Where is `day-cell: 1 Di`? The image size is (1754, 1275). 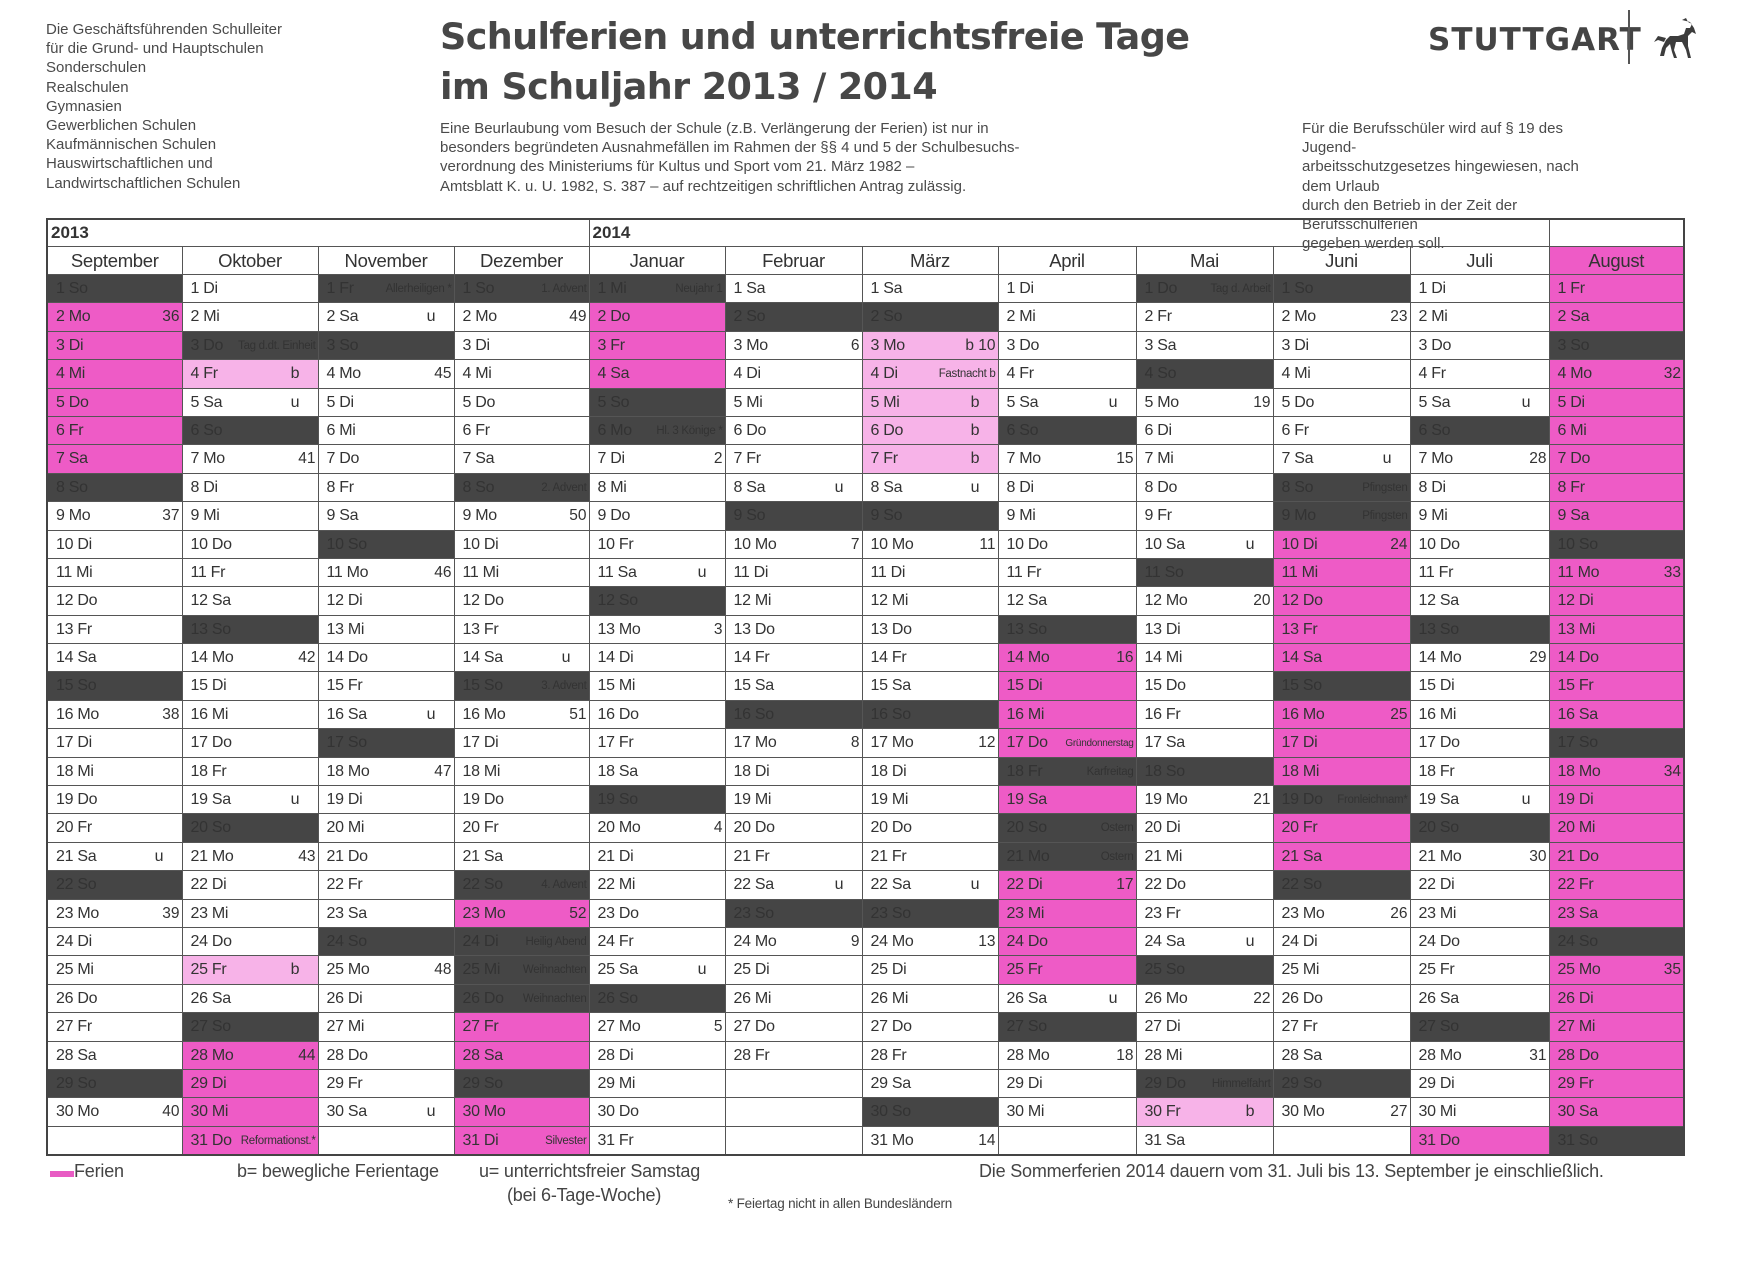
day-cell: 1 Di is located at coordinates (1479, 288).